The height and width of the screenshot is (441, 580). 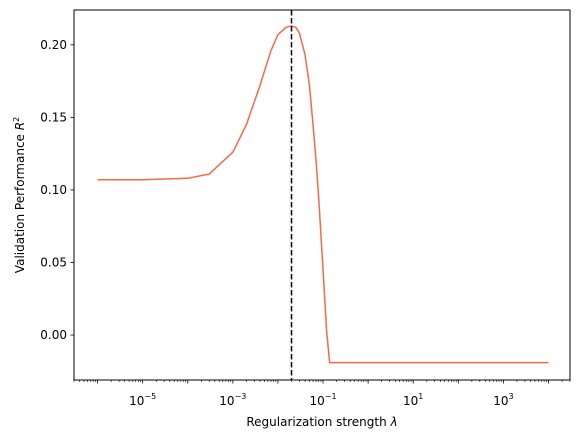 I want to click on y-tick-label: 0.05, so click(x=53, y=262).